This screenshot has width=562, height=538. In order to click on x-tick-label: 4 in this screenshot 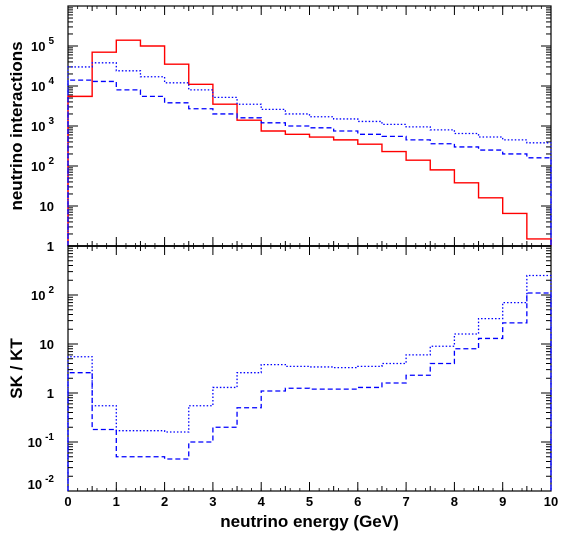, I will do `click(262, 501)`.